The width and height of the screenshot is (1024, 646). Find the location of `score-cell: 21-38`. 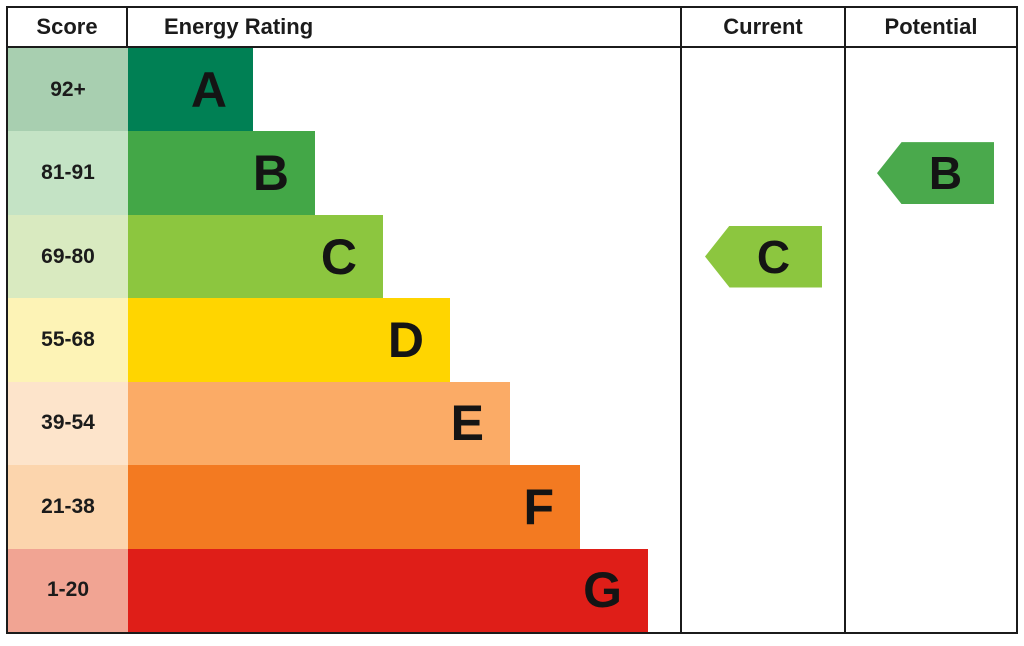

score-cell: 21-38 is located at coordinates (68, 507).